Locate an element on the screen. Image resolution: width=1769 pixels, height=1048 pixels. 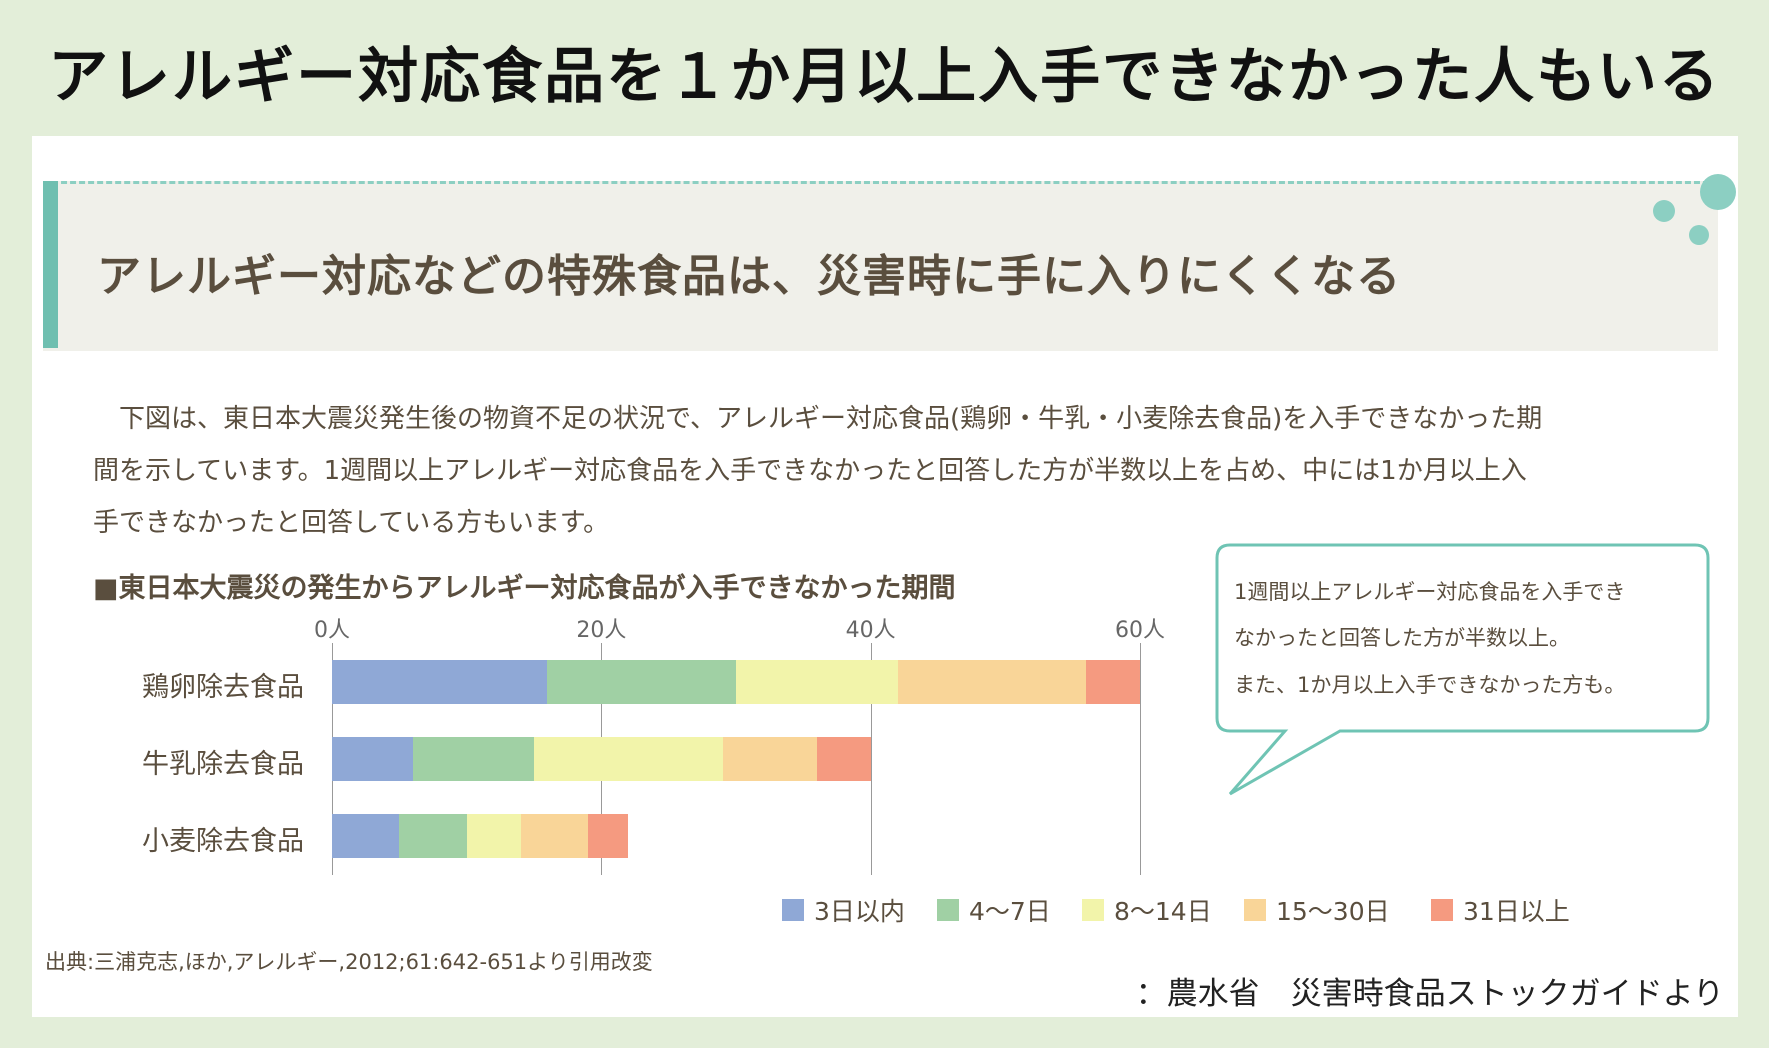
legend-label: 31日以上 is located at coordinates (1516, 911).